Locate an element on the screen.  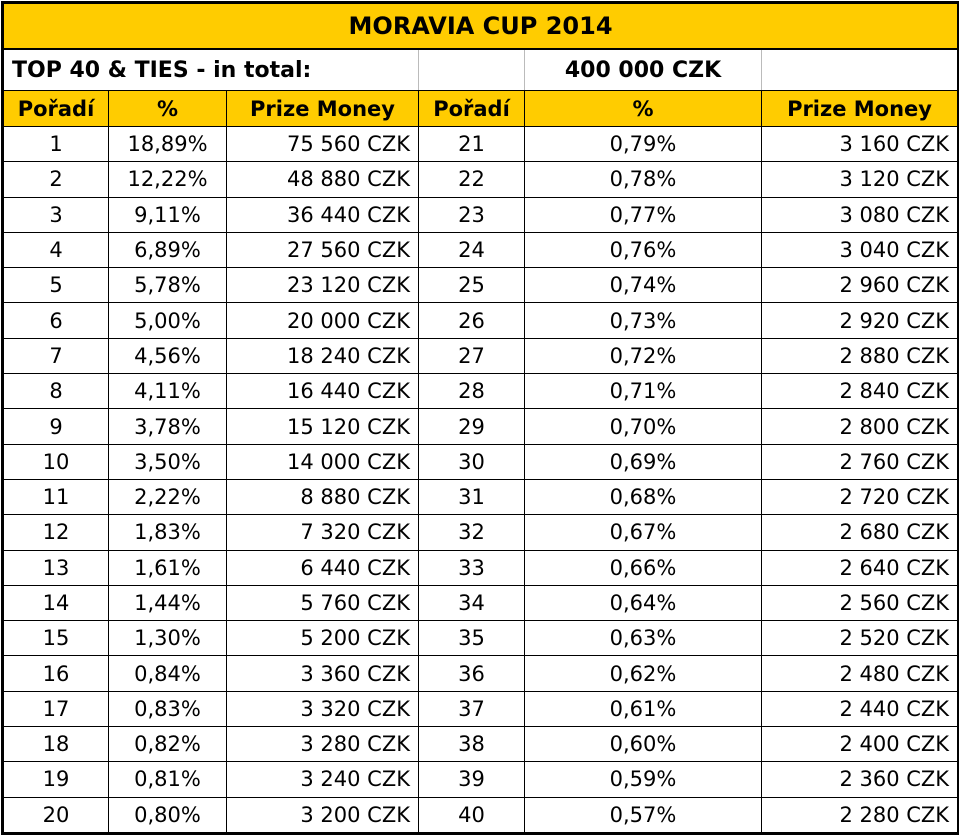
place-cell: 26 is located at coordinates (471, 320).